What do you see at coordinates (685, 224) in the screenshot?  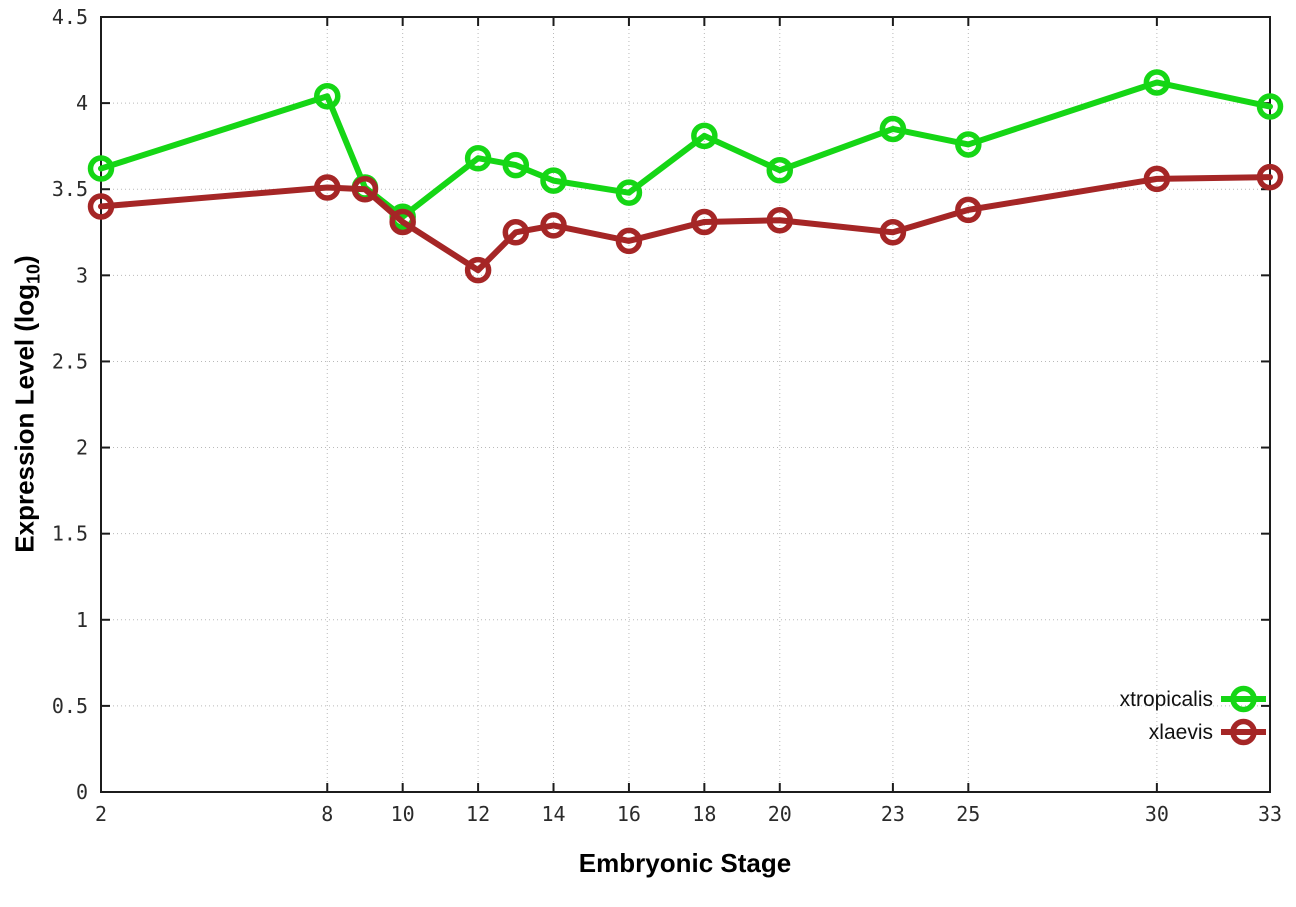 I see `series-line-xlaevis` at bounding box center [685, 224].